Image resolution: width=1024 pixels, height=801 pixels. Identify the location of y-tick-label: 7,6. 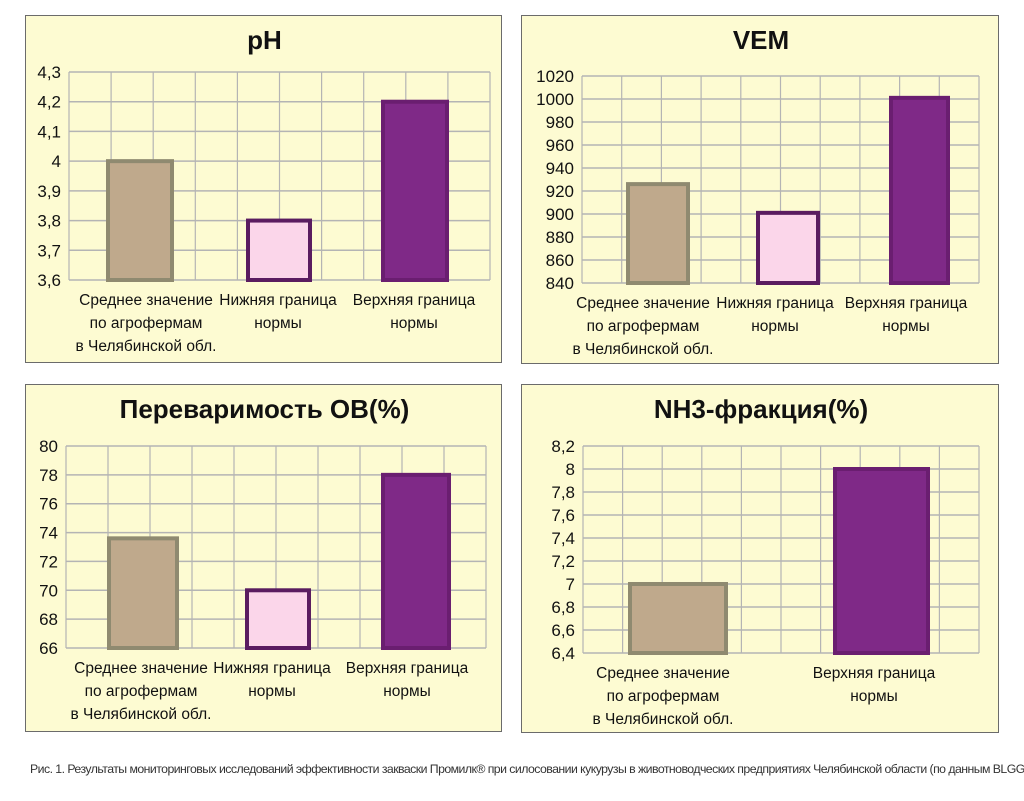
(563, 515).